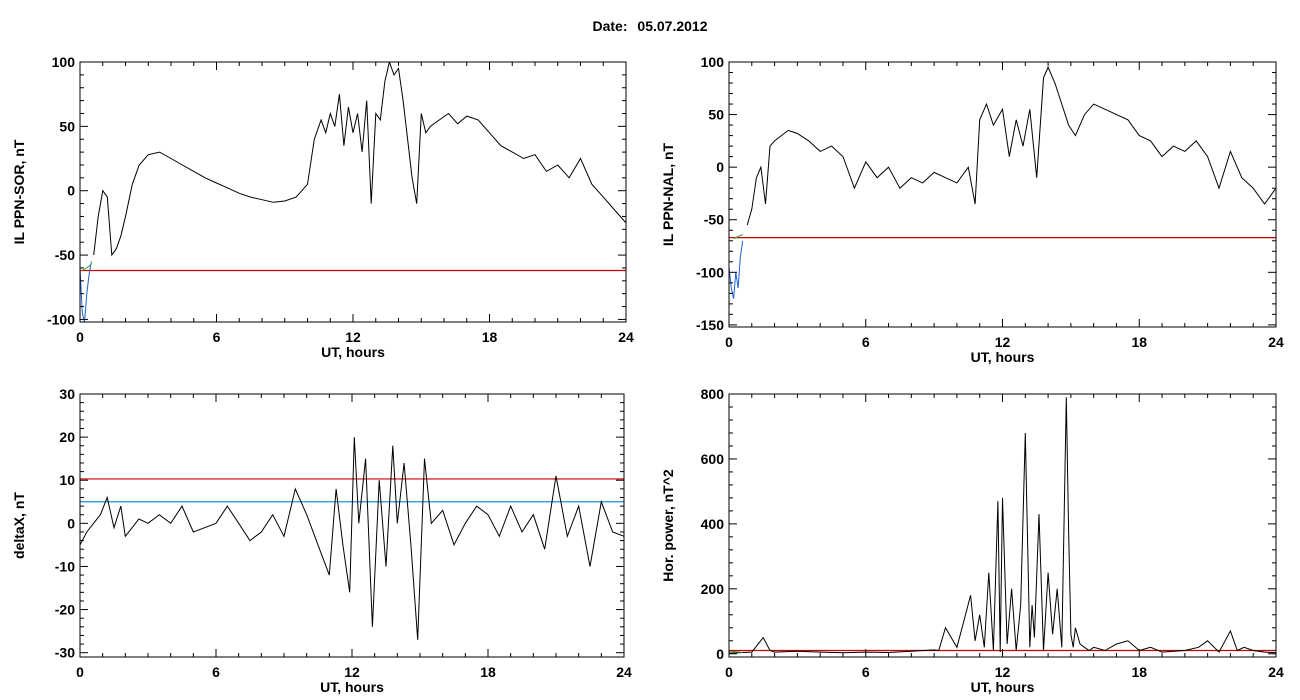  Describe the element at coordinates (713, 524) in the screenshot. I see `y-tick-label: 400` at that location.